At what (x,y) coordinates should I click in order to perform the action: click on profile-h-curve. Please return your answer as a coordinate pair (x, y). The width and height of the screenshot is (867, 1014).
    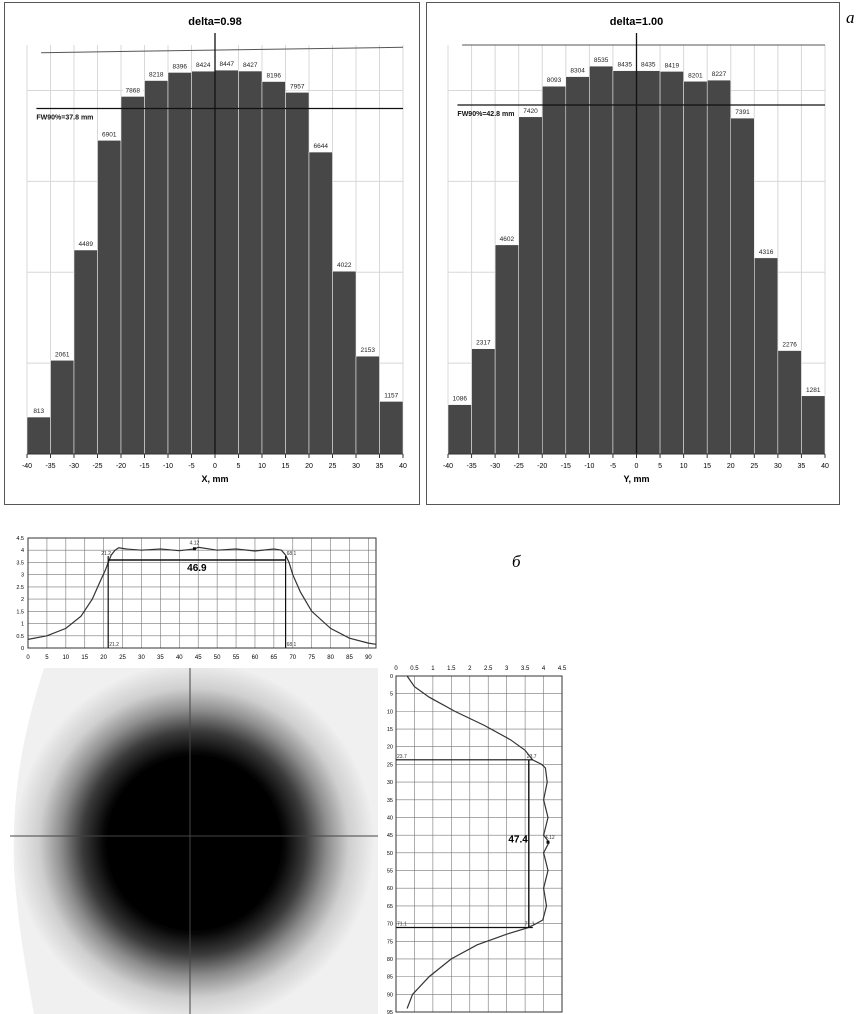
    Looking at the image, I should click on (202, 595).